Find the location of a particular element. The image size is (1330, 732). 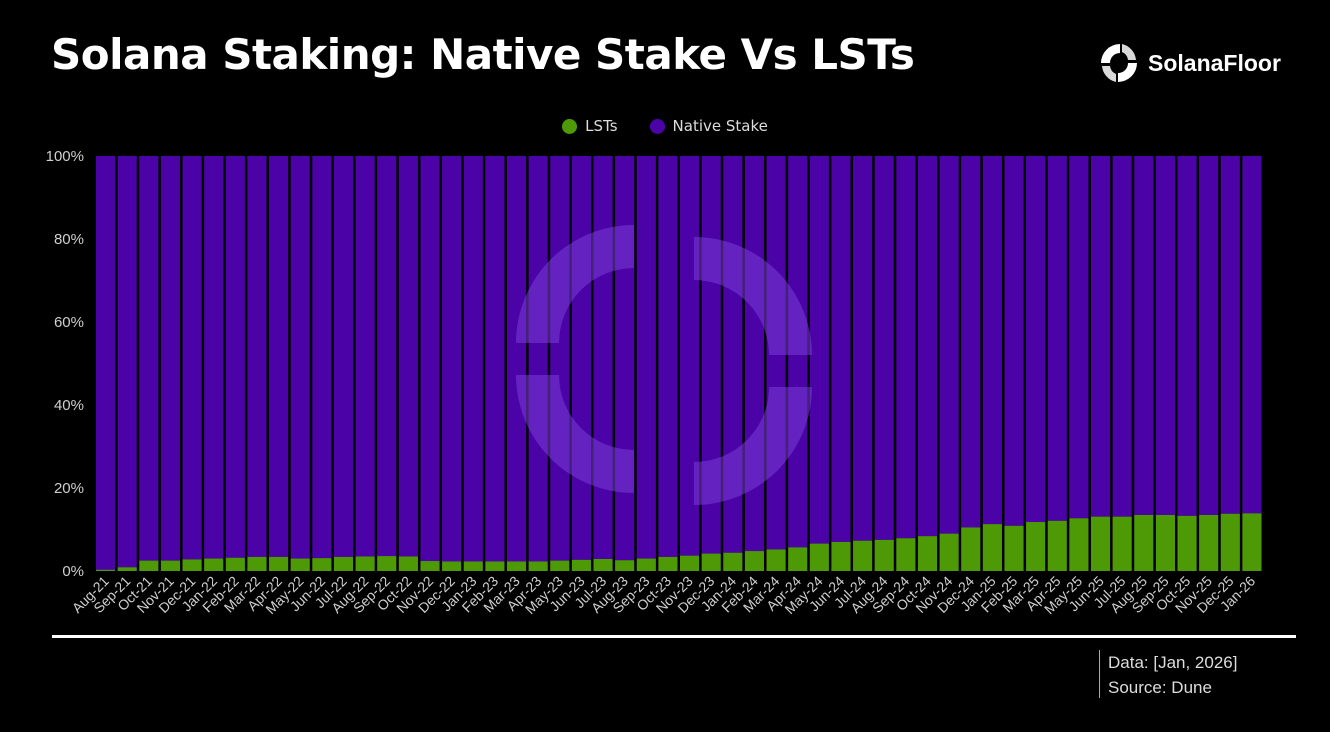

brand: SolanaFloor is located at coordinates (1189, 63).